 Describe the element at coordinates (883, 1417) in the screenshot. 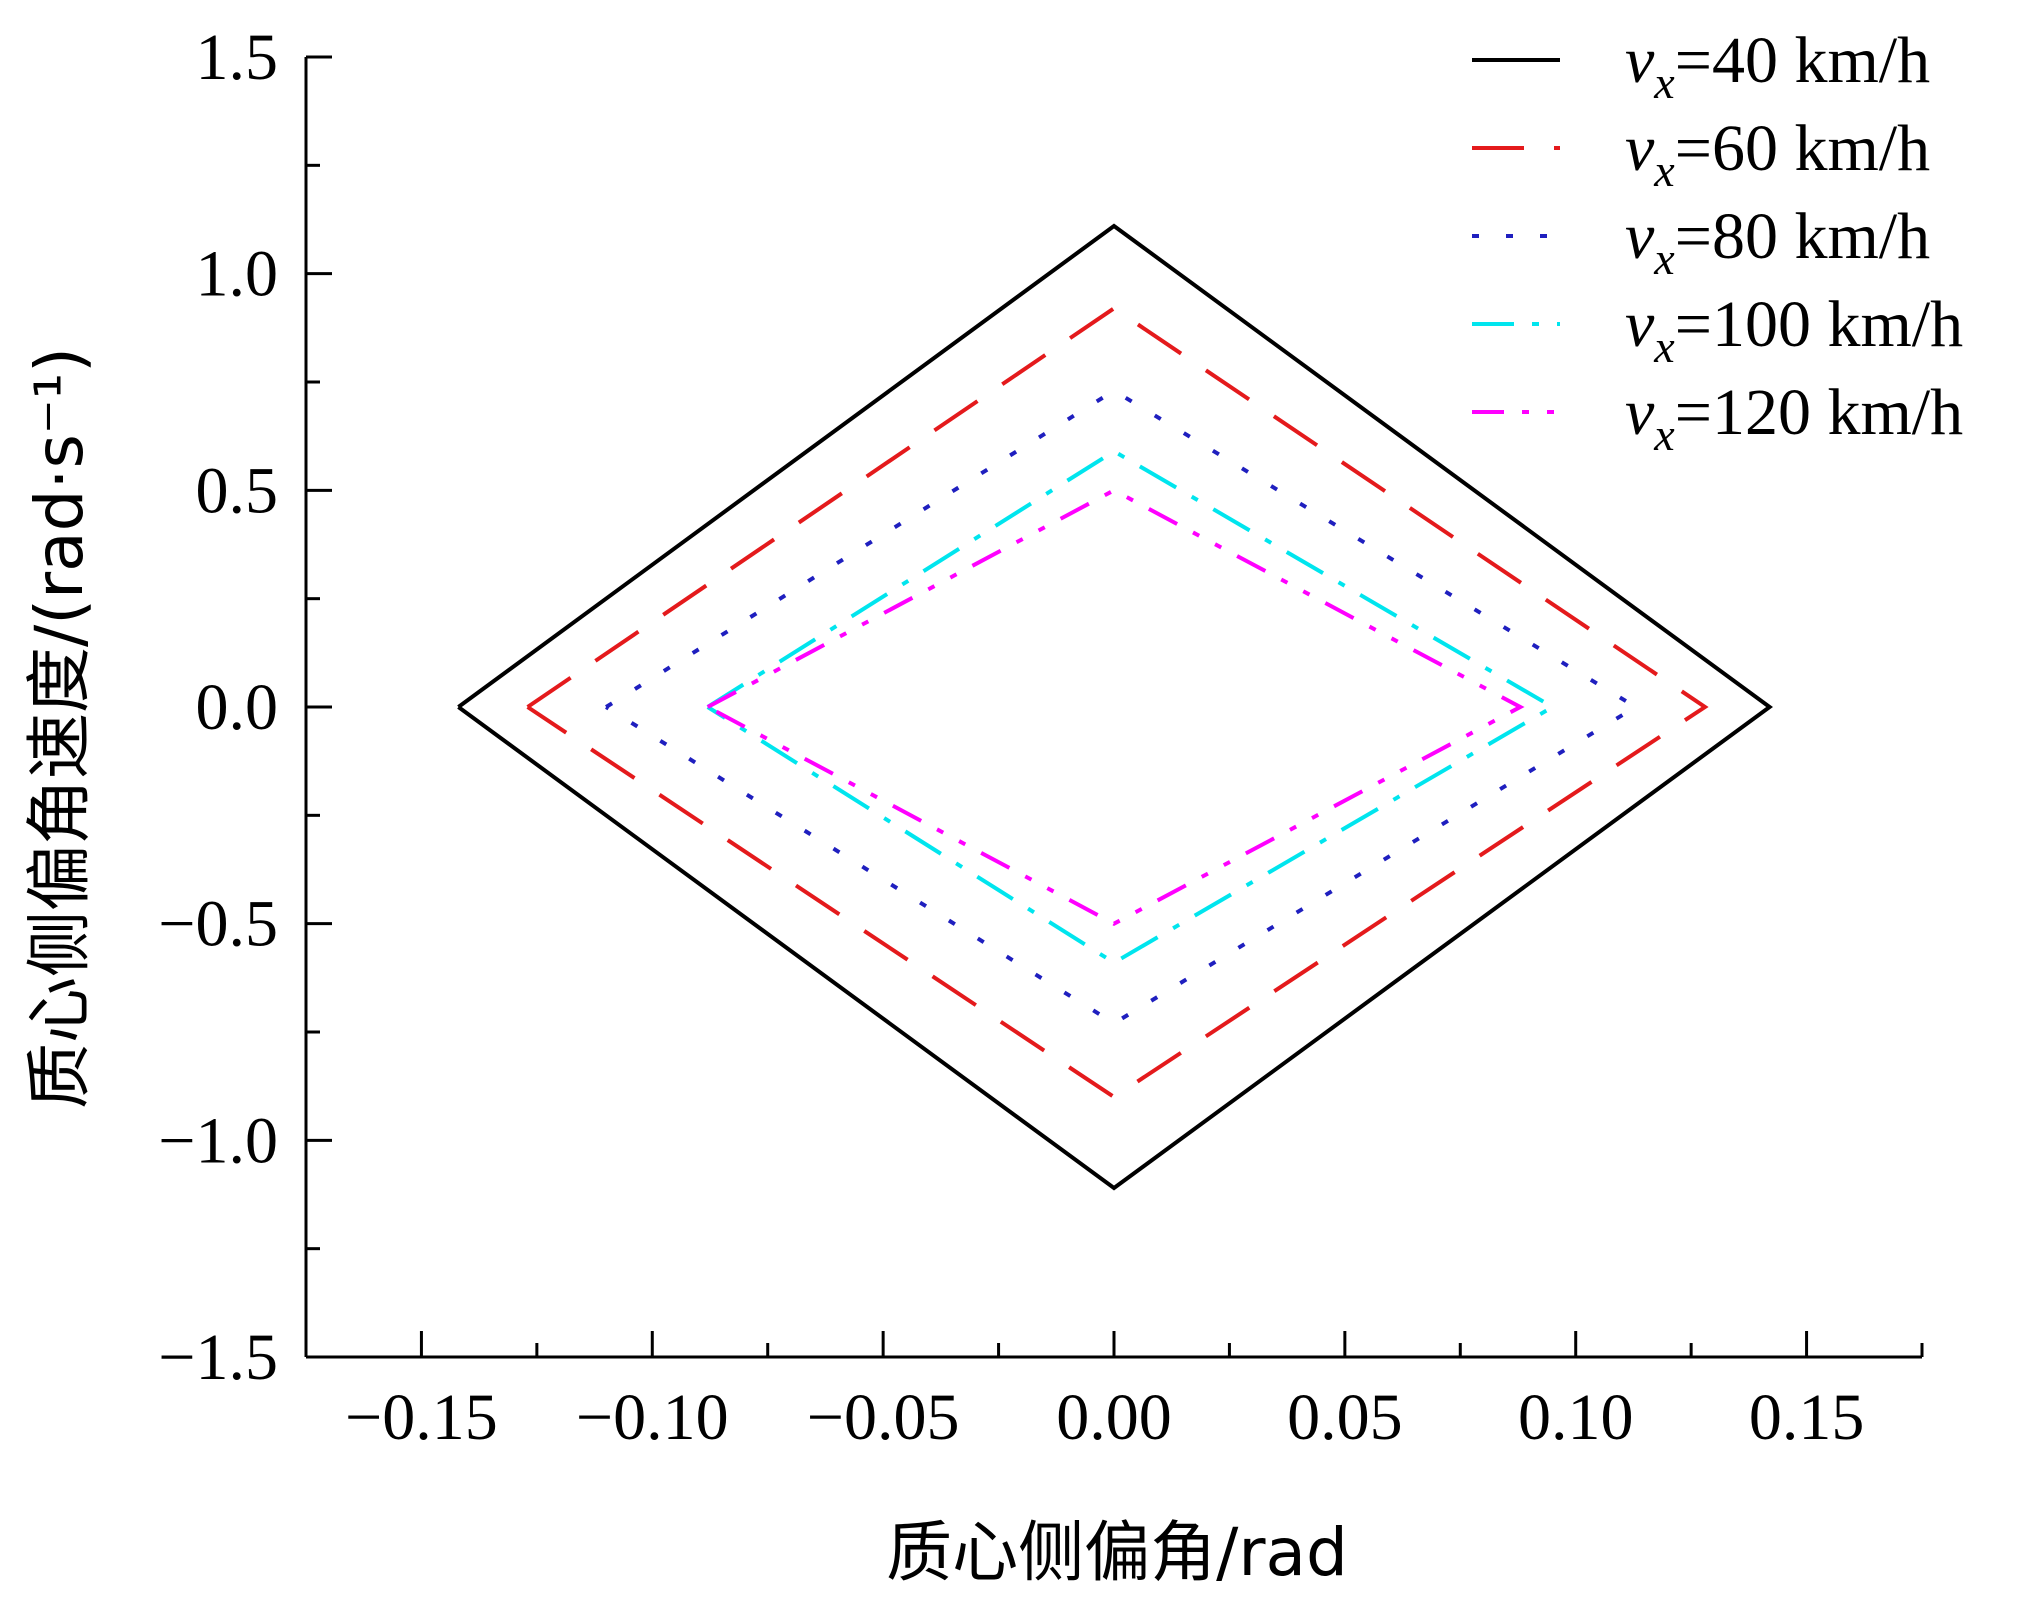

I see `x-tick-label: −0.05` at that location.